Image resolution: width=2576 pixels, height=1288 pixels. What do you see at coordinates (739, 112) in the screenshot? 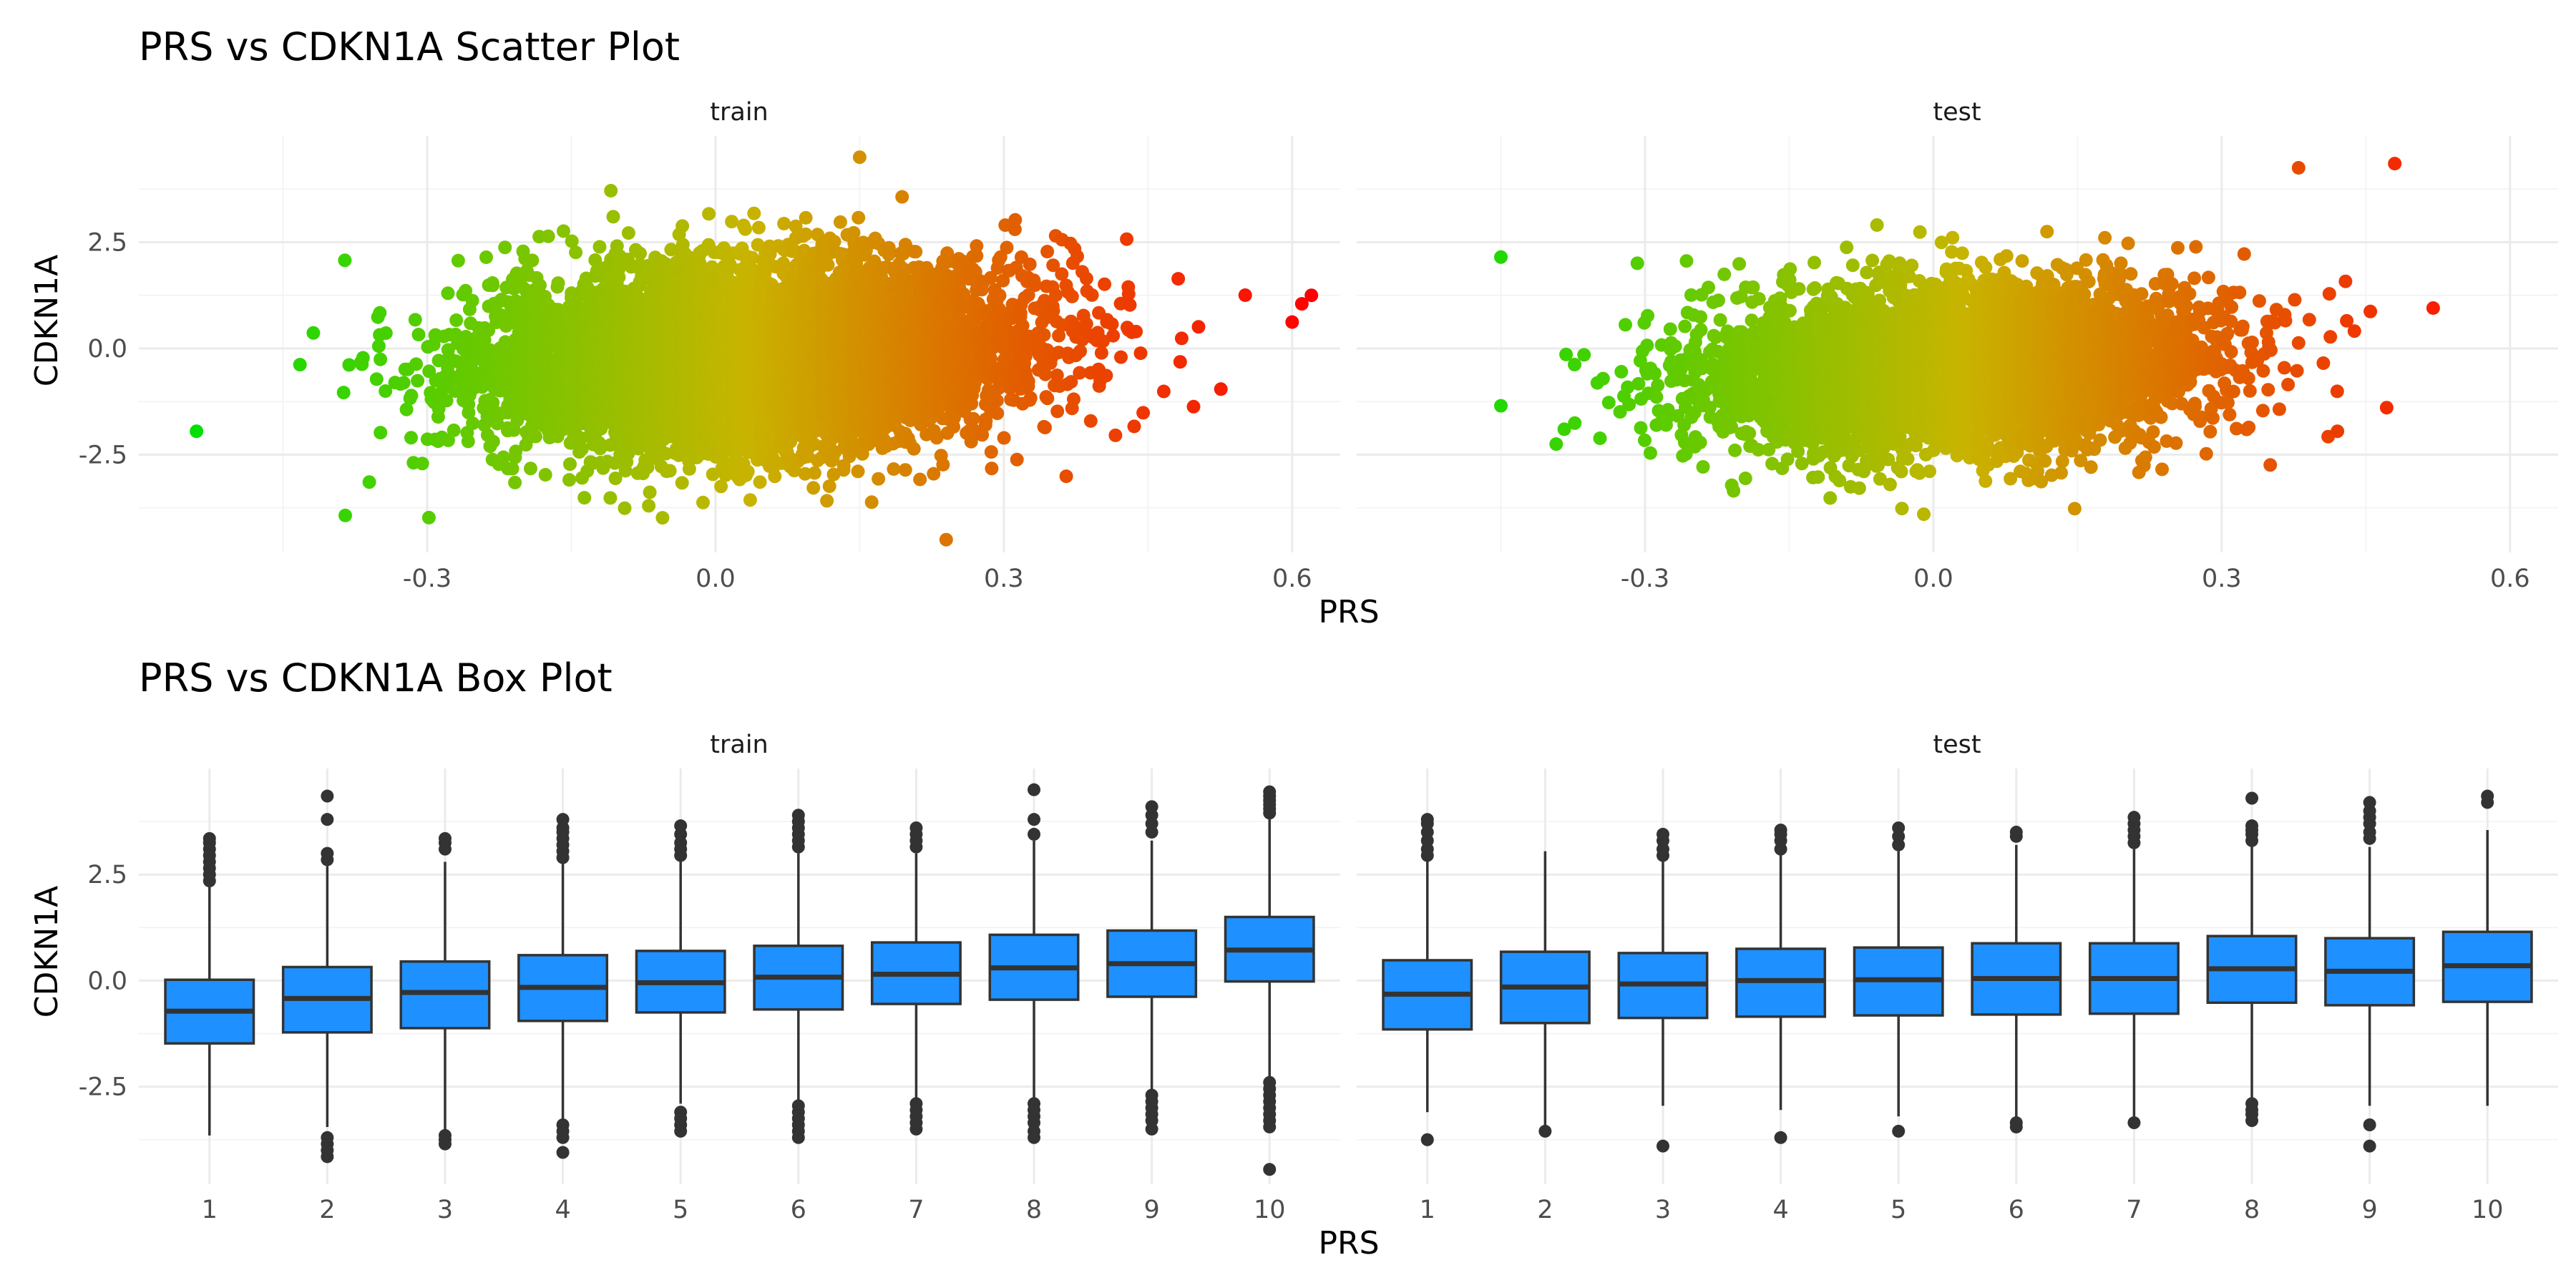
I see `scatter-strip-train: train` at bounding box center [739, 112].